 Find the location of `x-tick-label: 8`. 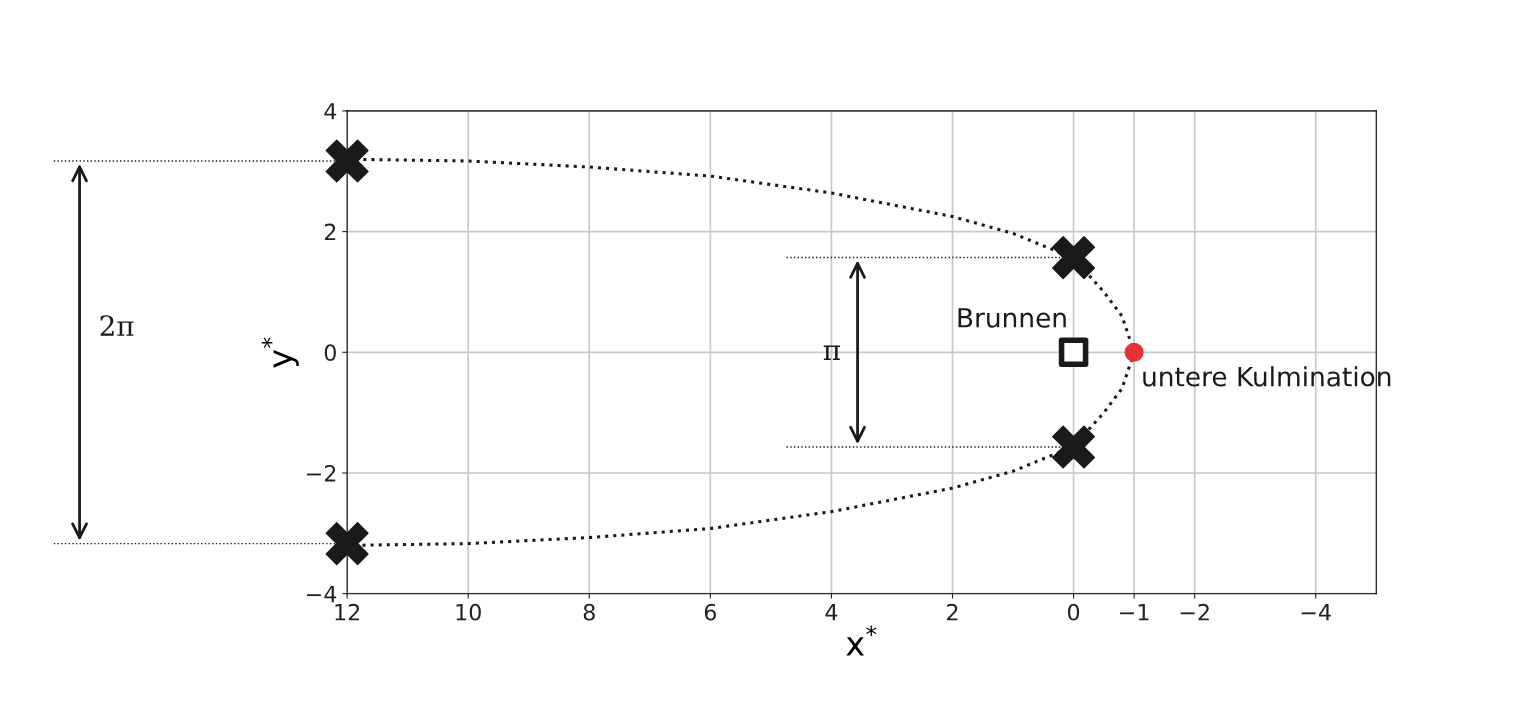

x-tick-label: 8 is located at coordinates (589, 612).